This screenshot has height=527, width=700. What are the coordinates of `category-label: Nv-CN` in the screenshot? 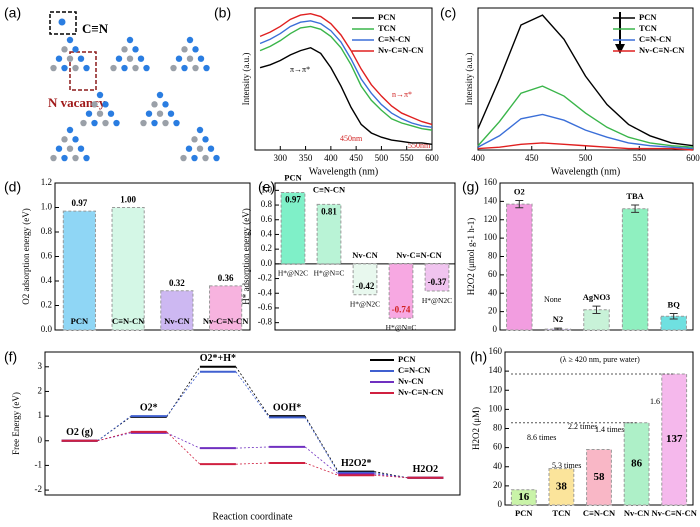 It's located at (637, 513).